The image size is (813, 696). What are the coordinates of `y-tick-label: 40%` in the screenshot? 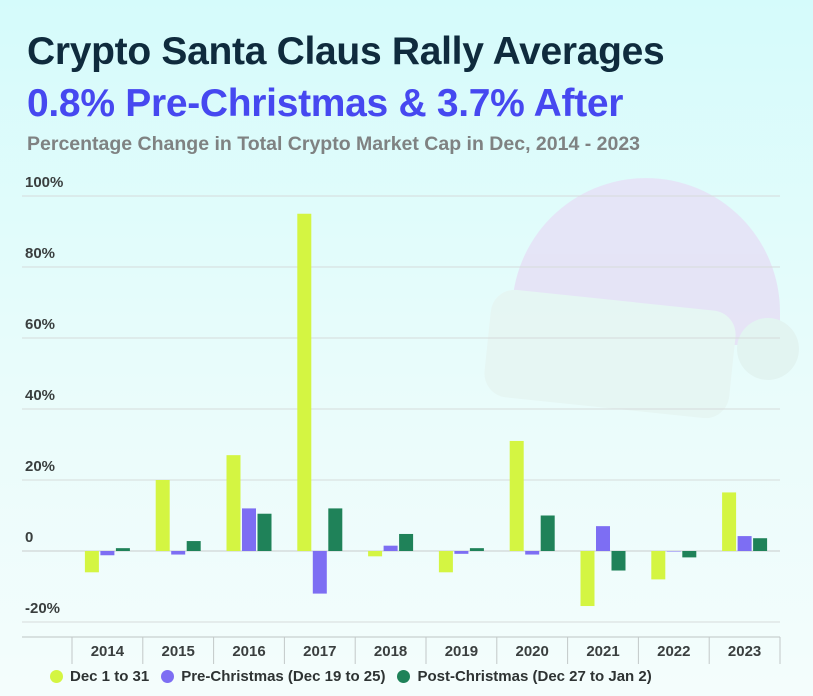 It's located at (40, 395).